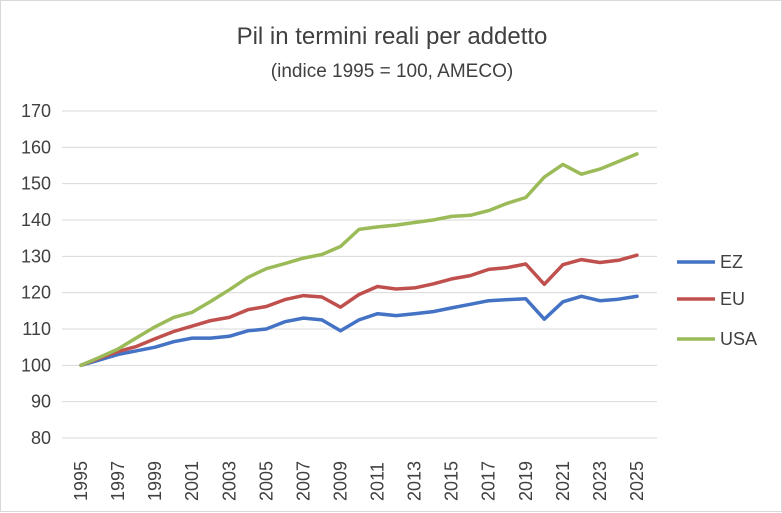 Image resolution: width=782 pixels, height=513 pixels. I want to click on x-tick-label: 1999, so click(155, 481).